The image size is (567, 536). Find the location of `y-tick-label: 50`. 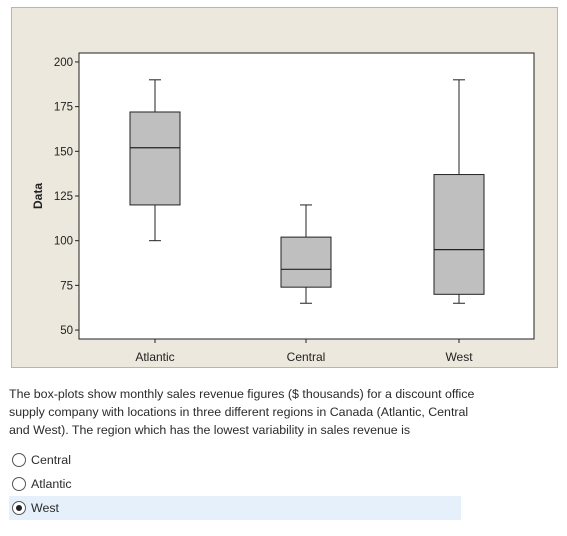

y-tick-label: 50 is located at coordinates (66, 331).